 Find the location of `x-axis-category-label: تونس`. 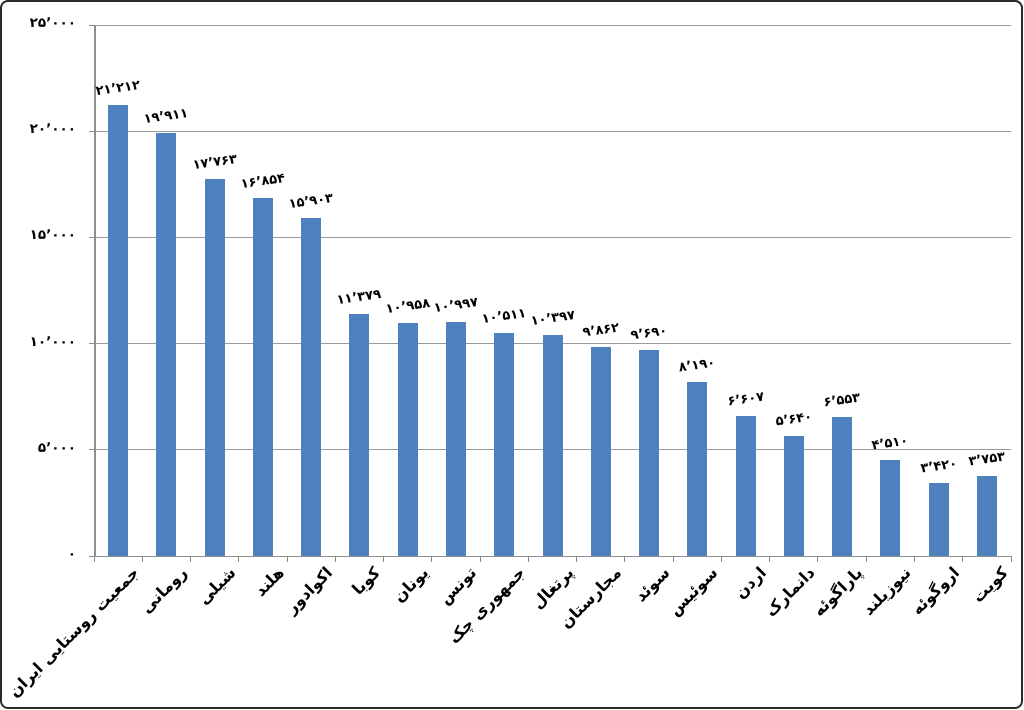

x-axis-category-label: تونس is located at coordinates (458, 586).